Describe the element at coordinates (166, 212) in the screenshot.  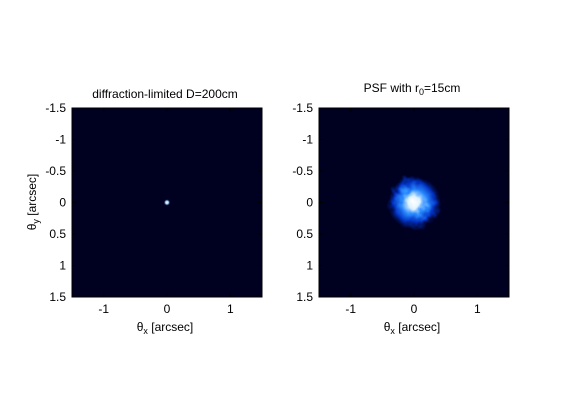
I see `left-x-ticks: -1 0 1` at that location.